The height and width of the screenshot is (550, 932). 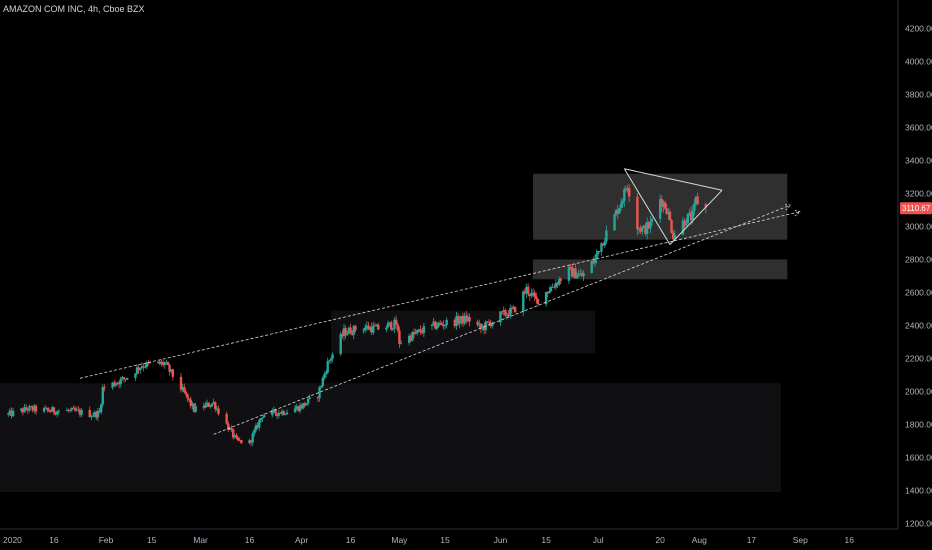 What do you see at coordinates (918, 326) in the screenshot?
I see `price-tick-label: 2400.00` at bounding box center [918, 326].